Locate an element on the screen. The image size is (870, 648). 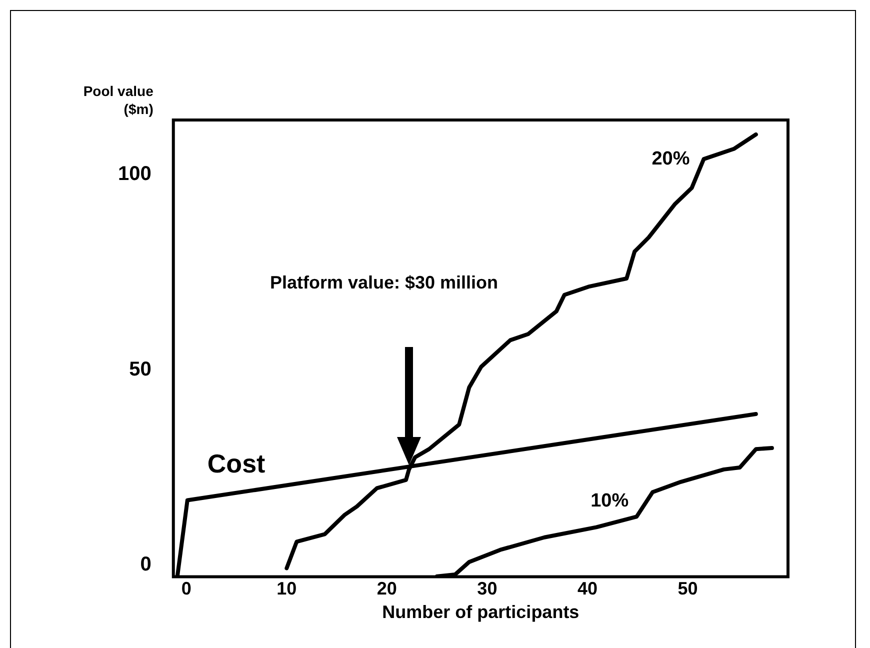
x-tick-label: 20 is located at coordinates (386, 588).